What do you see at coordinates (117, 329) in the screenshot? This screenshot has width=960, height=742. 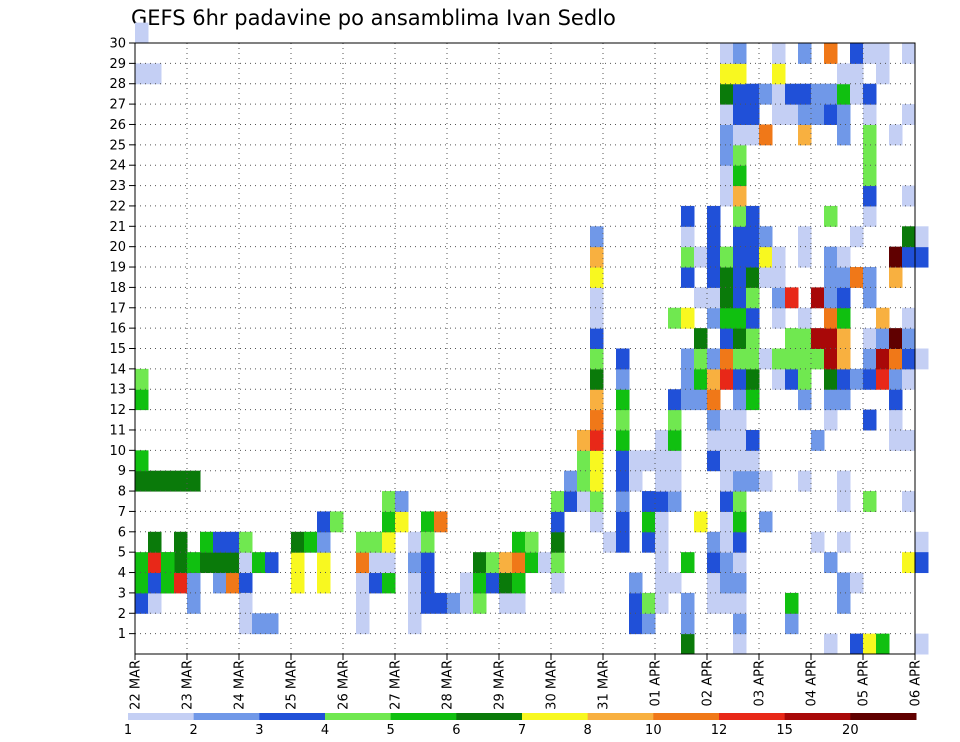 I see `y-tick-label: 16` at bounding box center [117, 329].